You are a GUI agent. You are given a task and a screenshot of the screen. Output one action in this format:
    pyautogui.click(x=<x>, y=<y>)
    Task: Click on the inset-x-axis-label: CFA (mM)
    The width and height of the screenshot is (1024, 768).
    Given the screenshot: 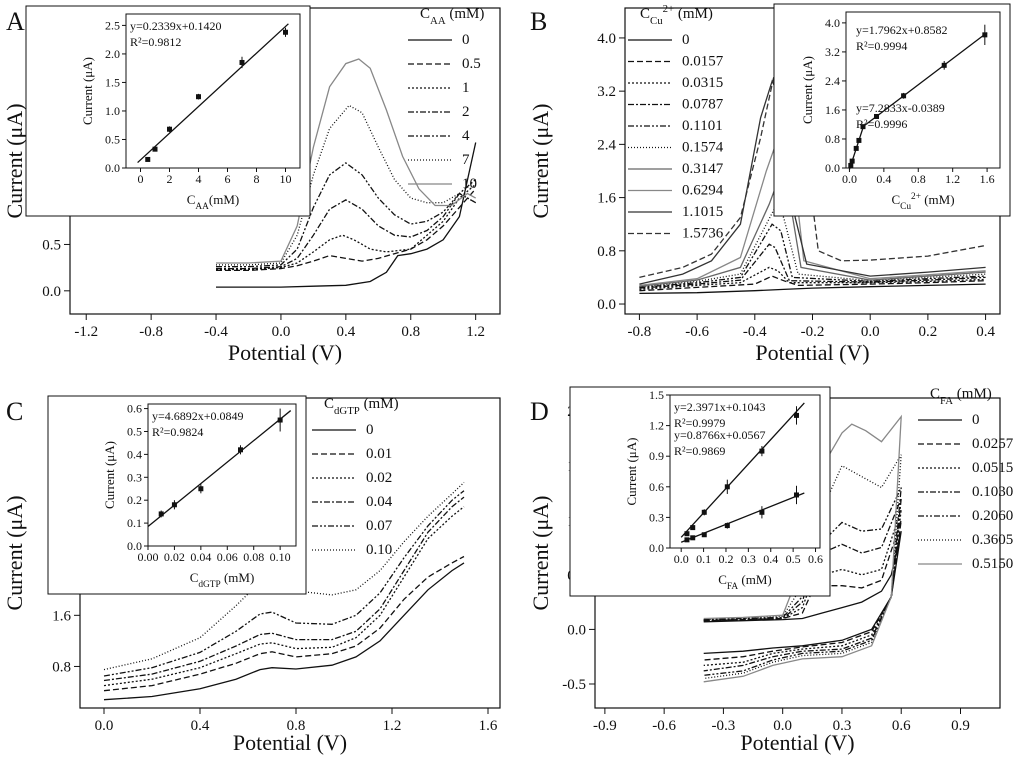 What is the action you would take?
    pyautogui.click(x=745, y=582)
    